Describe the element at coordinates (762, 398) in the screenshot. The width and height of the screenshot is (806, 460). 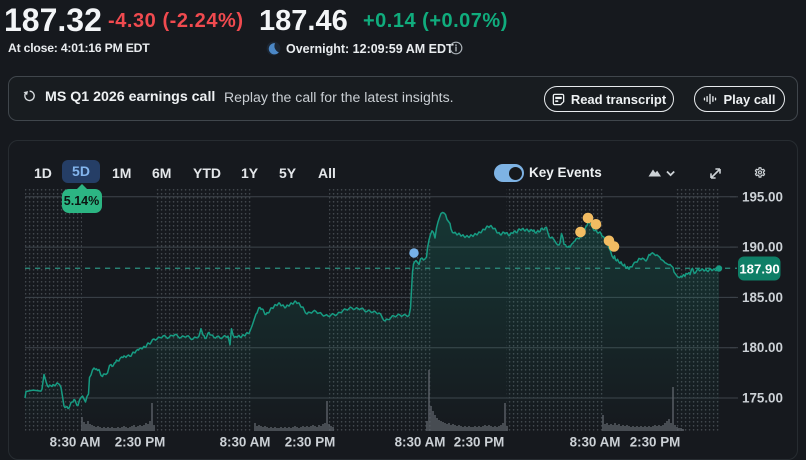
I see `svg-text: 175.00` at that location.